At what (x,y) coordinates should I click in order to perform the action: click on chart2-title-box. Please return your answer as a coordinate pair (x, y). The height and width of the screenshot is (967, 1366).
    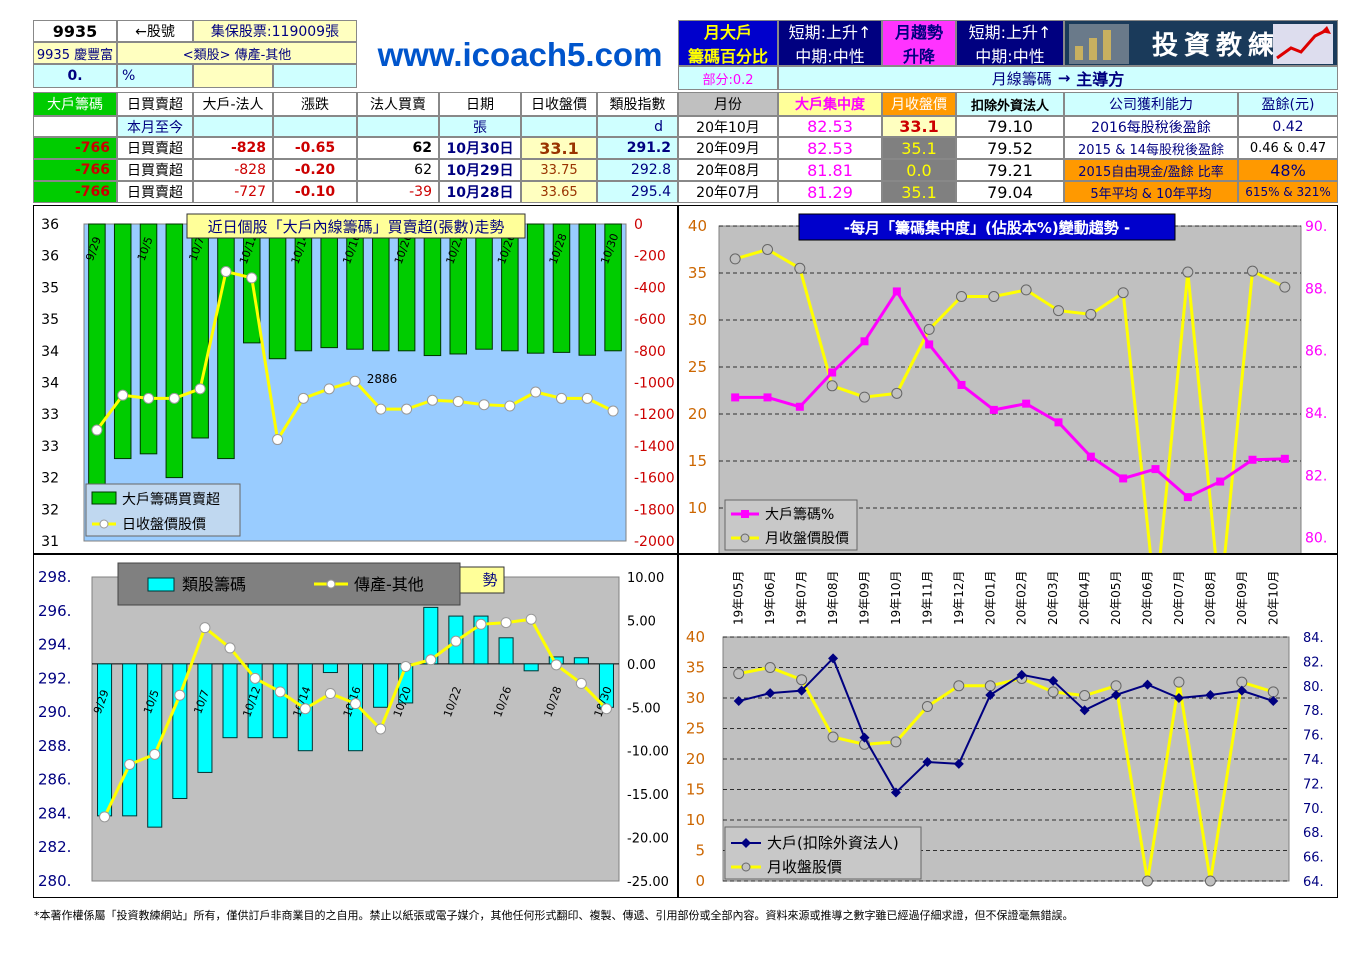
    Looking at the image, I should click on (987, 227).